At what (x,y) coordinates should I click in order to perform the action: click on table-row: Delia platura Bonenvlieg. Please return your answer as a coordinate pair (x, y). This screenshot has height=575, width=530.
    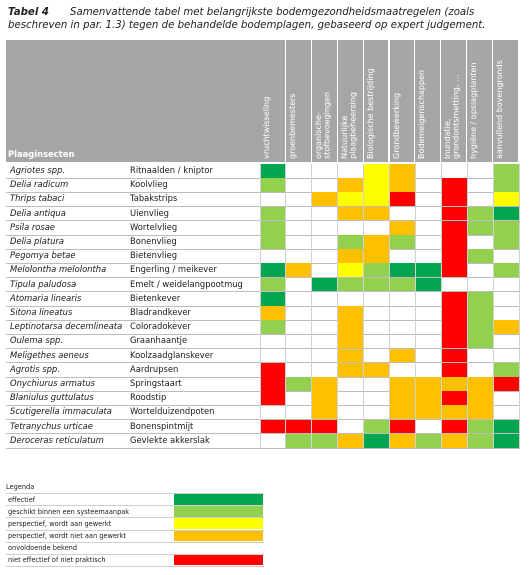
    Looking at the image, I should click on (263, 242).